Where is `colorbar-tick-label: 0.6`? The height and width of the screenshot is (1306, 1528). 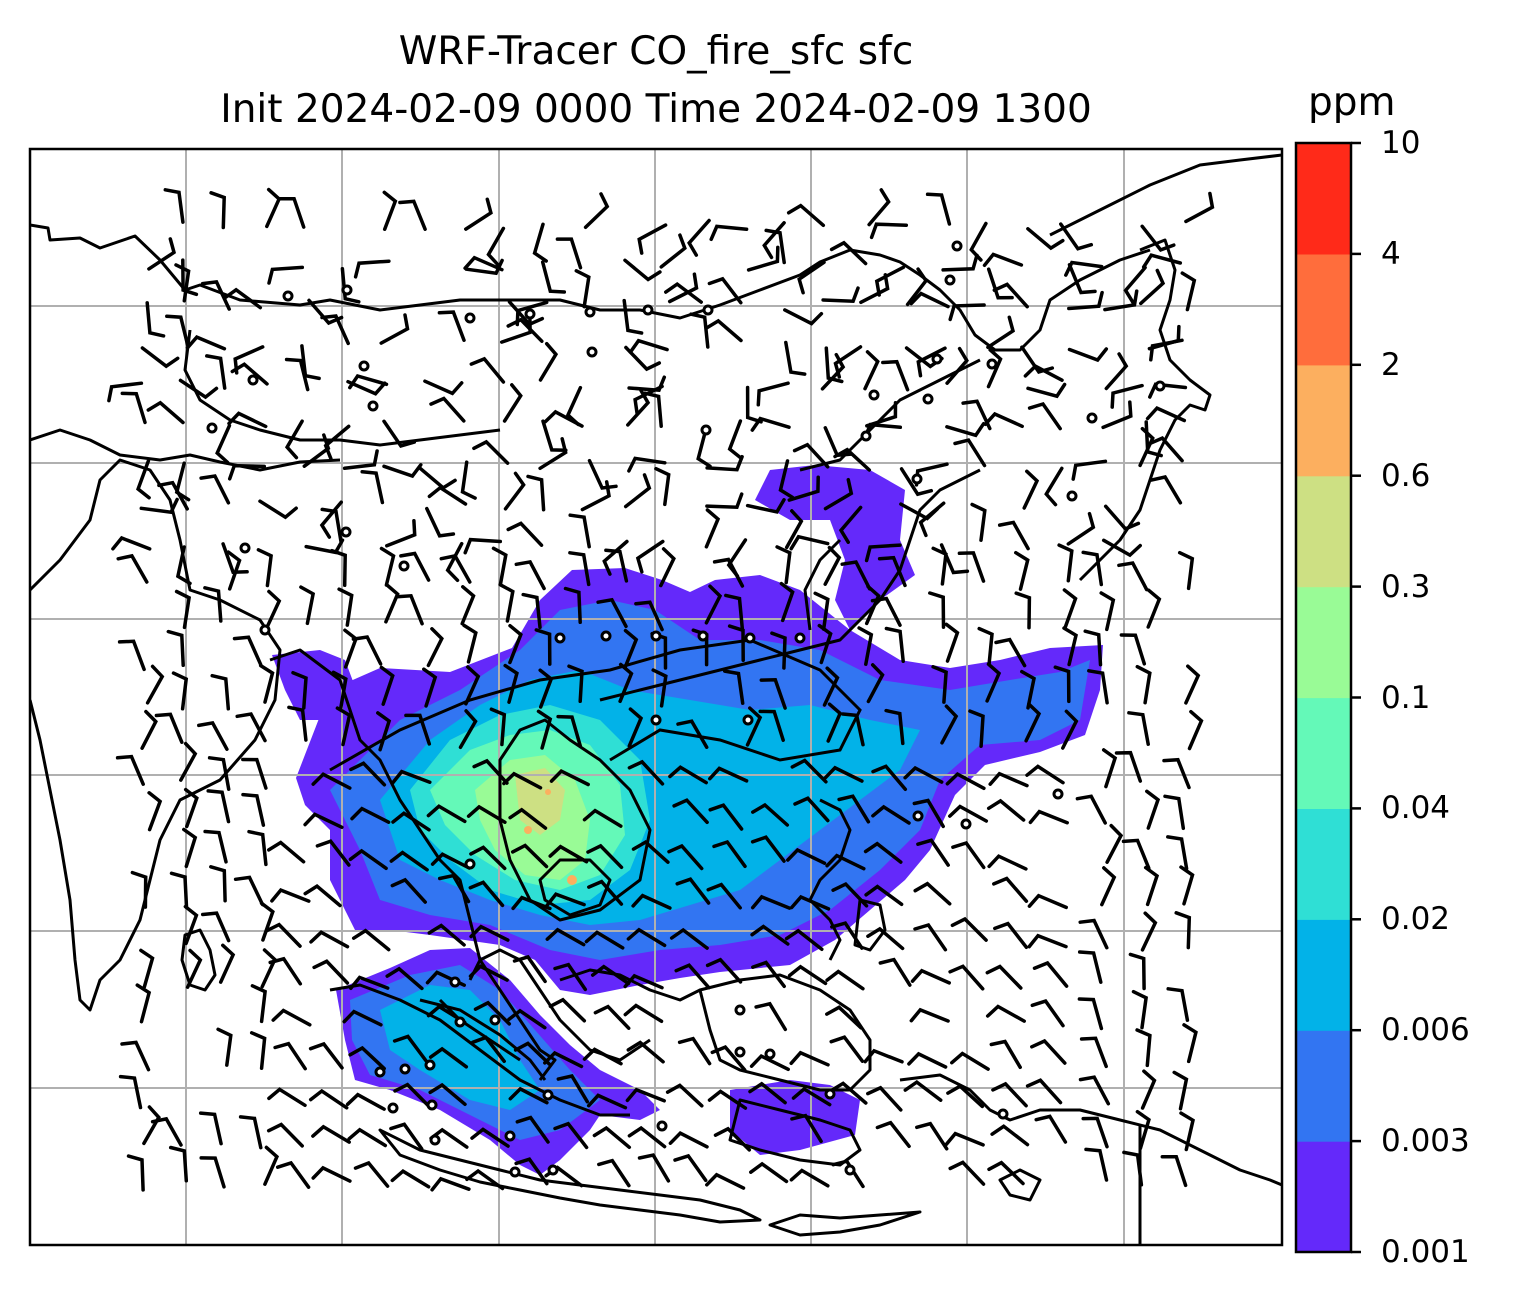
colorbar-tick-label: 0.6 is located at coordinates (1406, 475).